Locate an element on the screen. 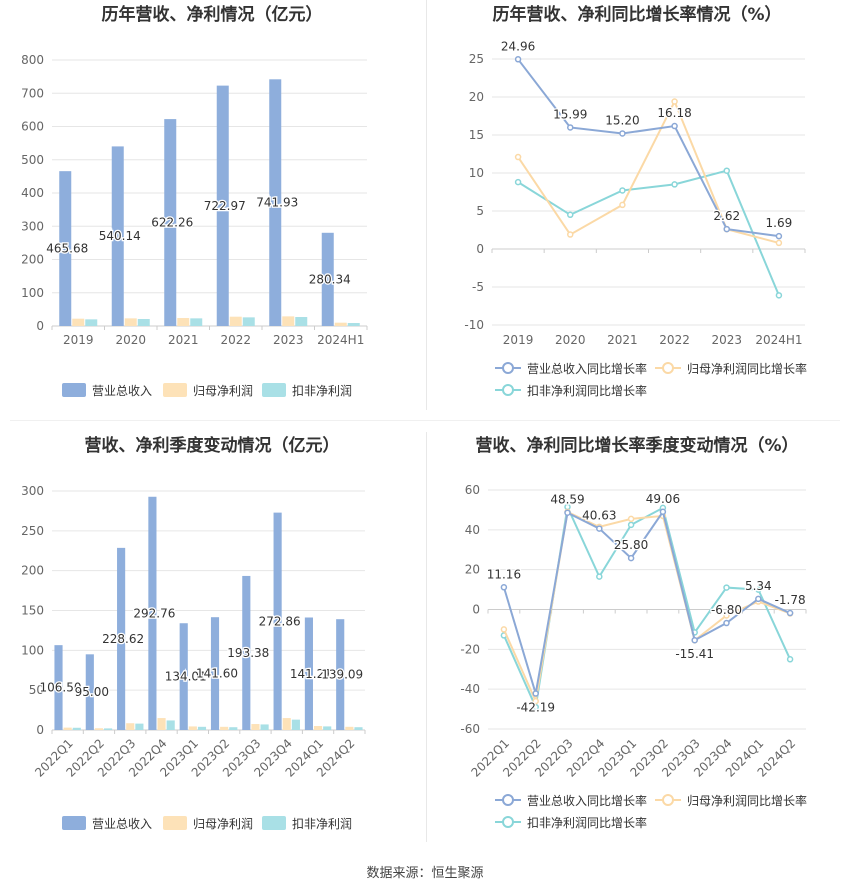 Image resolution: width=850 pixels, height=891 pixels. y-tick-label: 60 is located at coordinates (472, 490).